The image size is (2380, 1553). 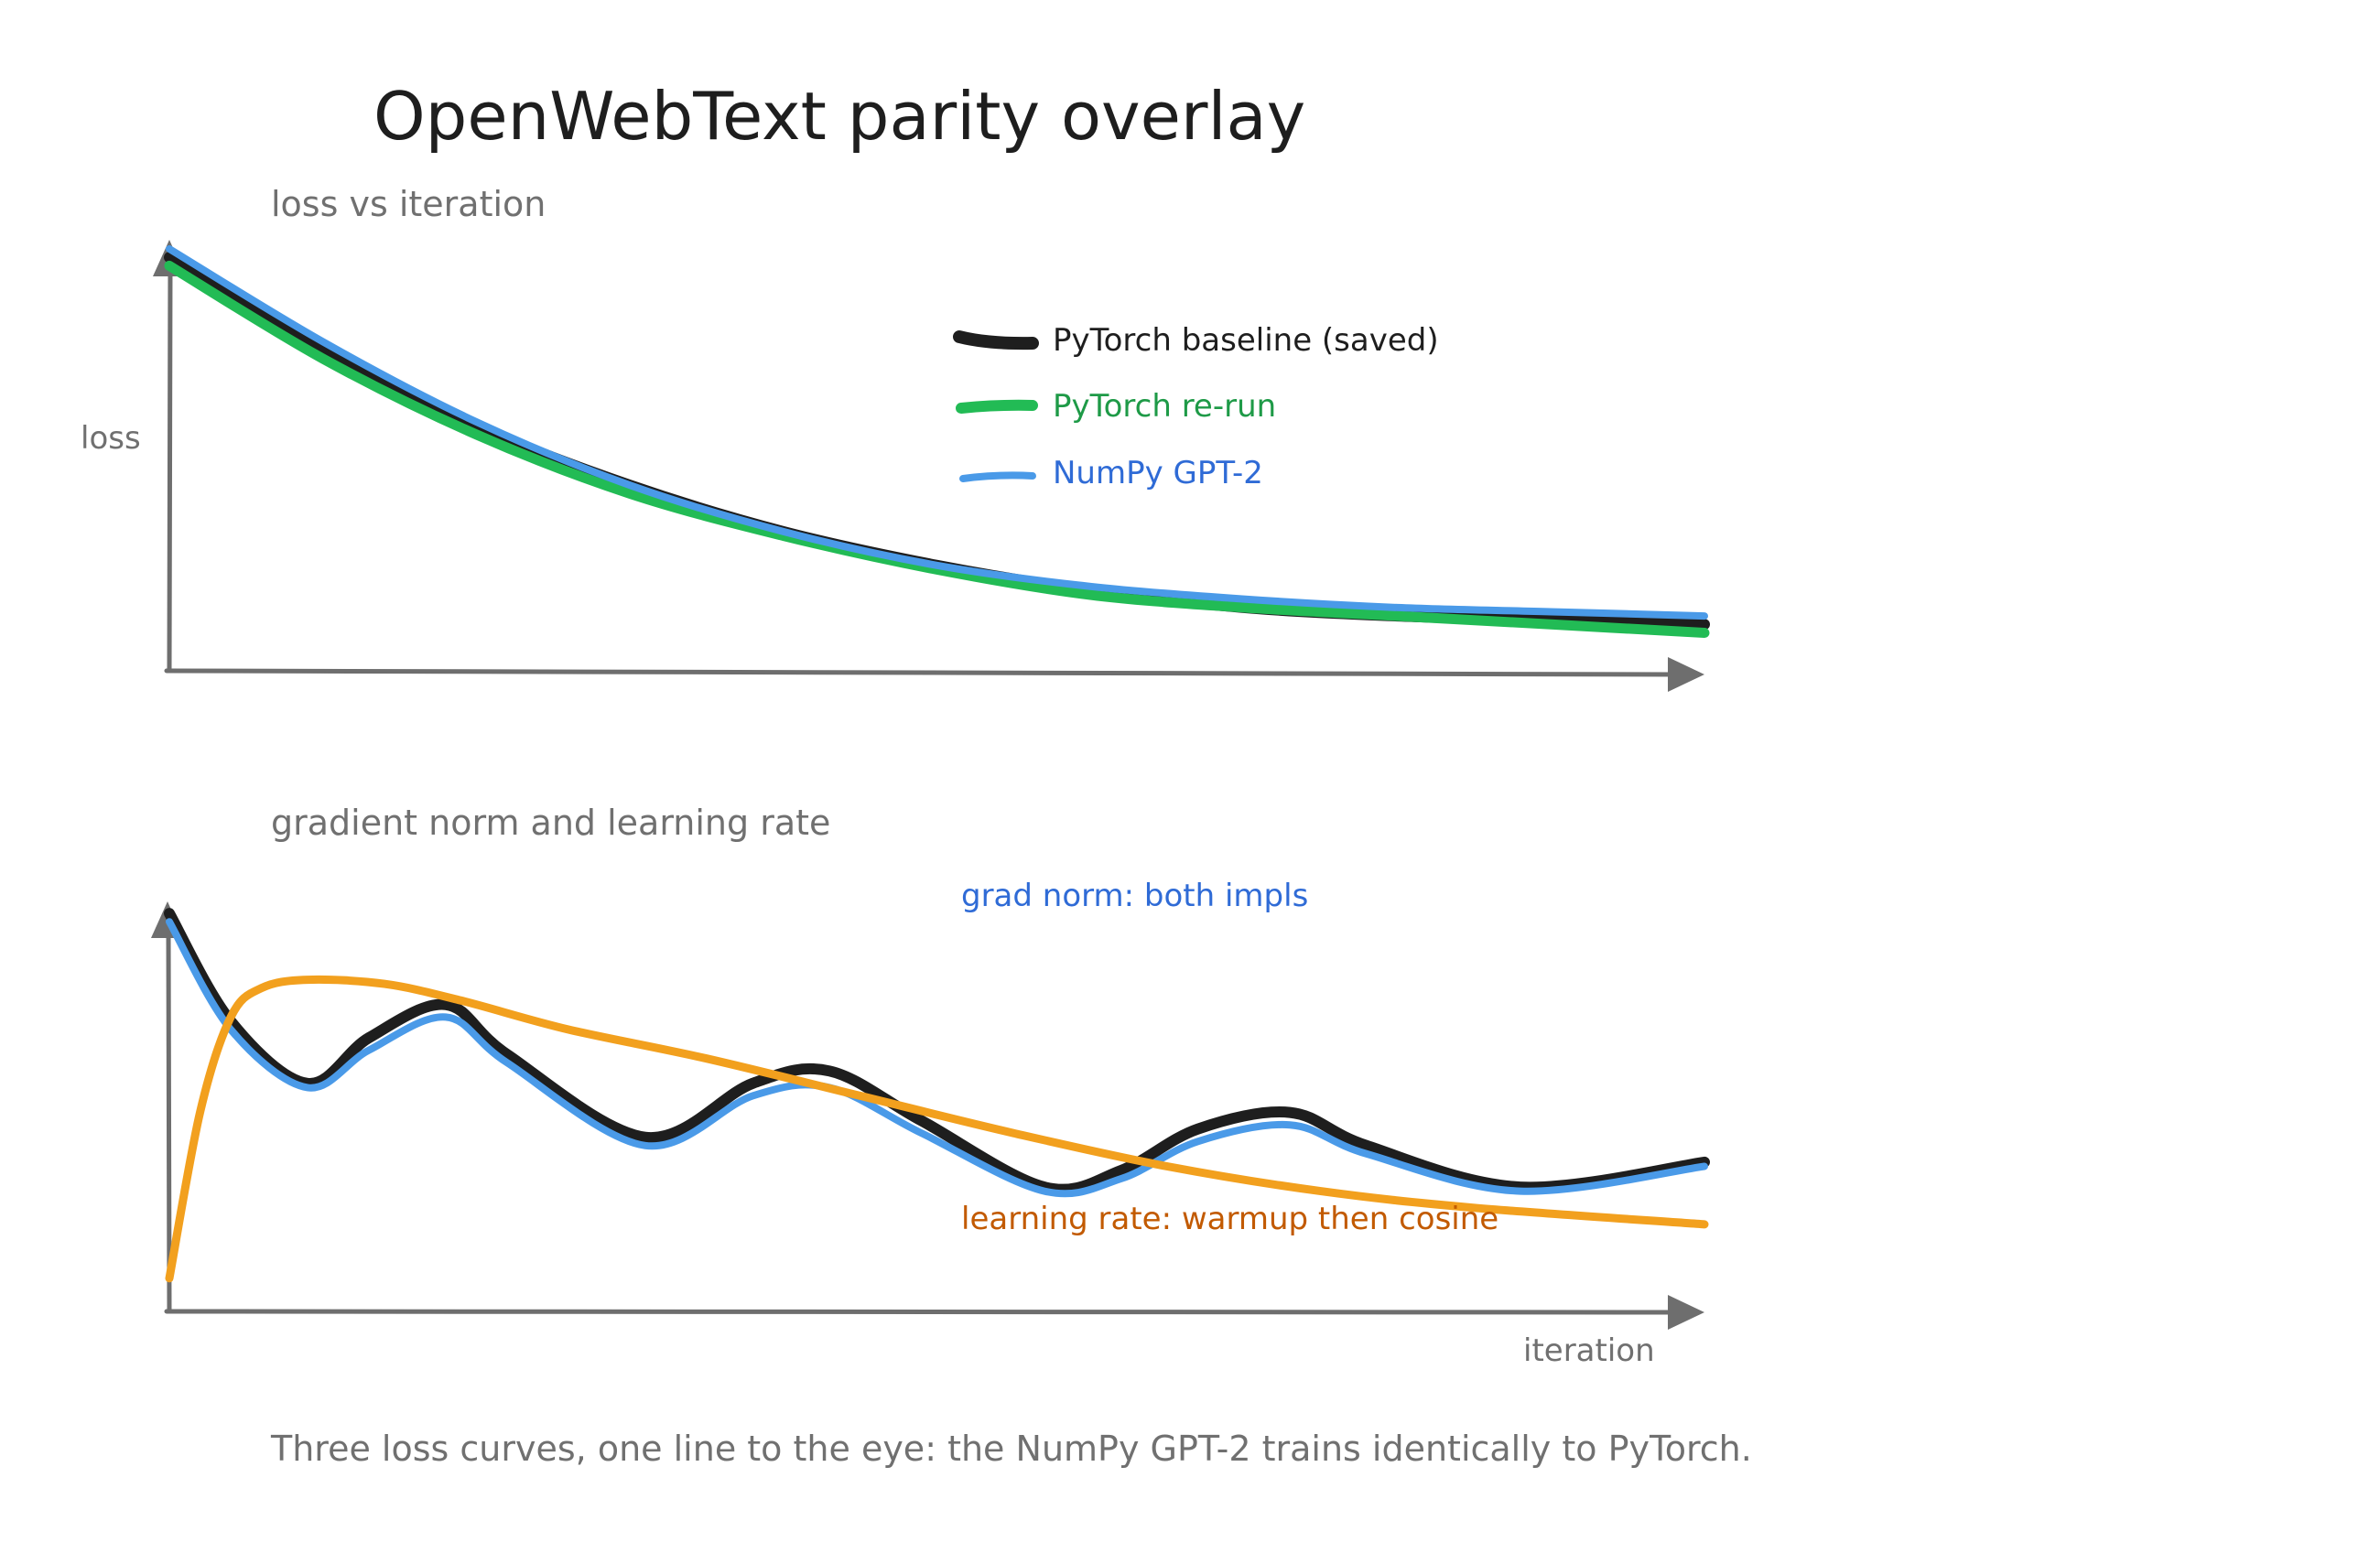 I want to click on legend-label-numpy-gpt2: NumPy GPT-2, so click(x=1158, y=473).